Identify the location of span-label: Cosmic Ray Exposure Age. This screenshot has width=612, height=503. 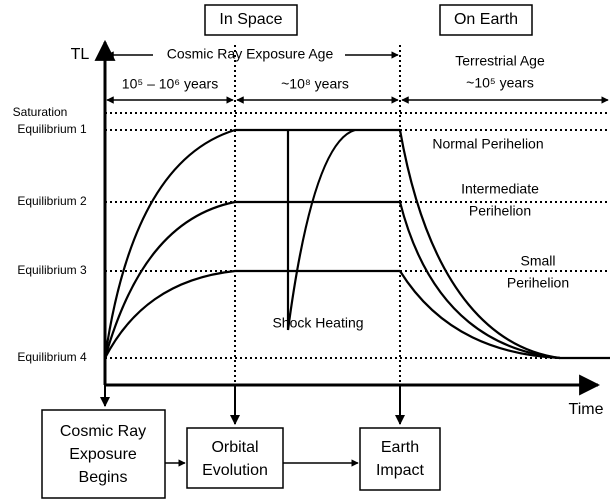
(250, 54).